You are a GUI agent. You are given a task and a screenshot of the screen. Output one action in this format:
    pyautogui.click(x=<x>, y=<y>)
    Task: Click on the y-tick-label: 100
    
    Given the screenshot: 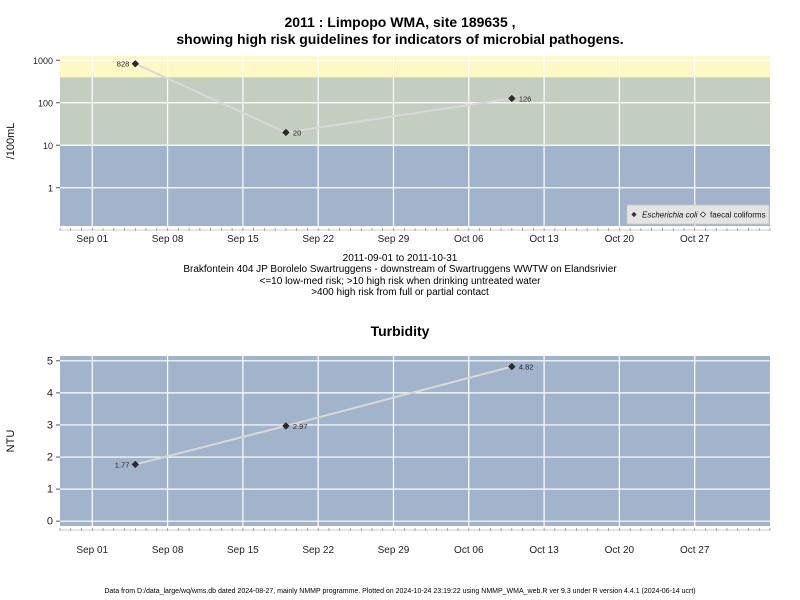 What is the action you would take?
    pyautogui.click(x=45, y=103)
    